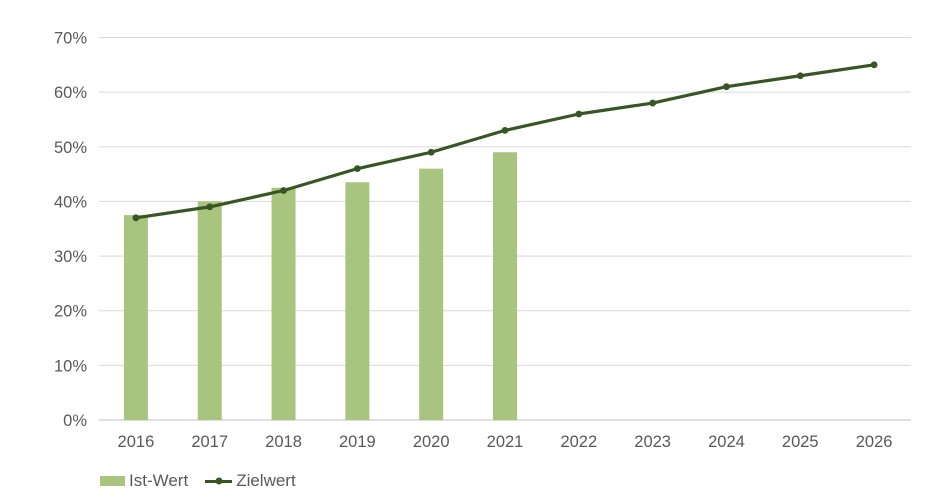 The width and height of the screenshot is (940, 504). What do you see at coordinates (210, 207) in the screenshot?
I see `zielwert-marker-2017` at bounding box center [210, 207].